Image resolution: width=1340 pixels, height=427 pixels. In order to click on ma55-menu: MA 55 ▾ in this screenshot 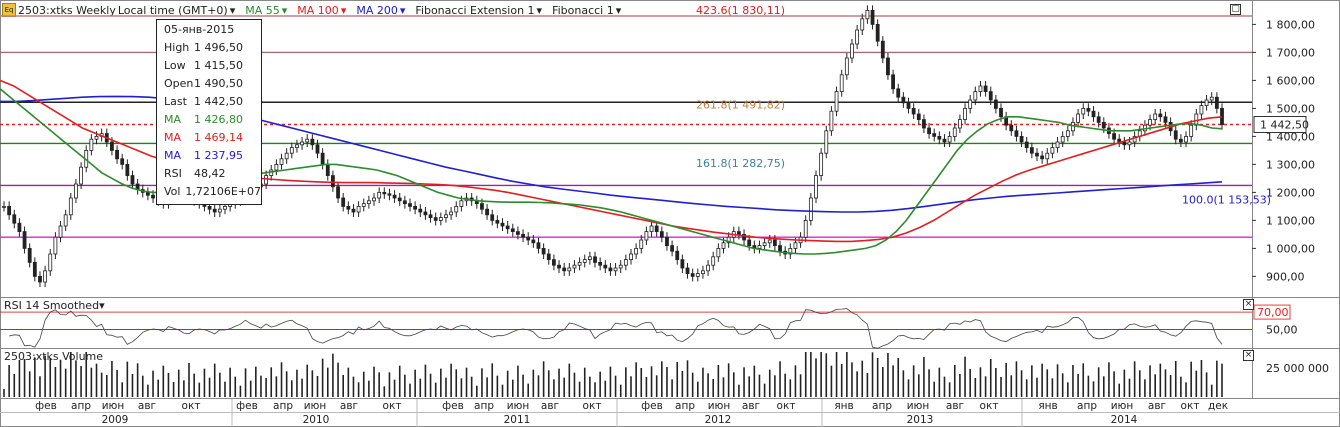, I will do `click(266, 10)`.